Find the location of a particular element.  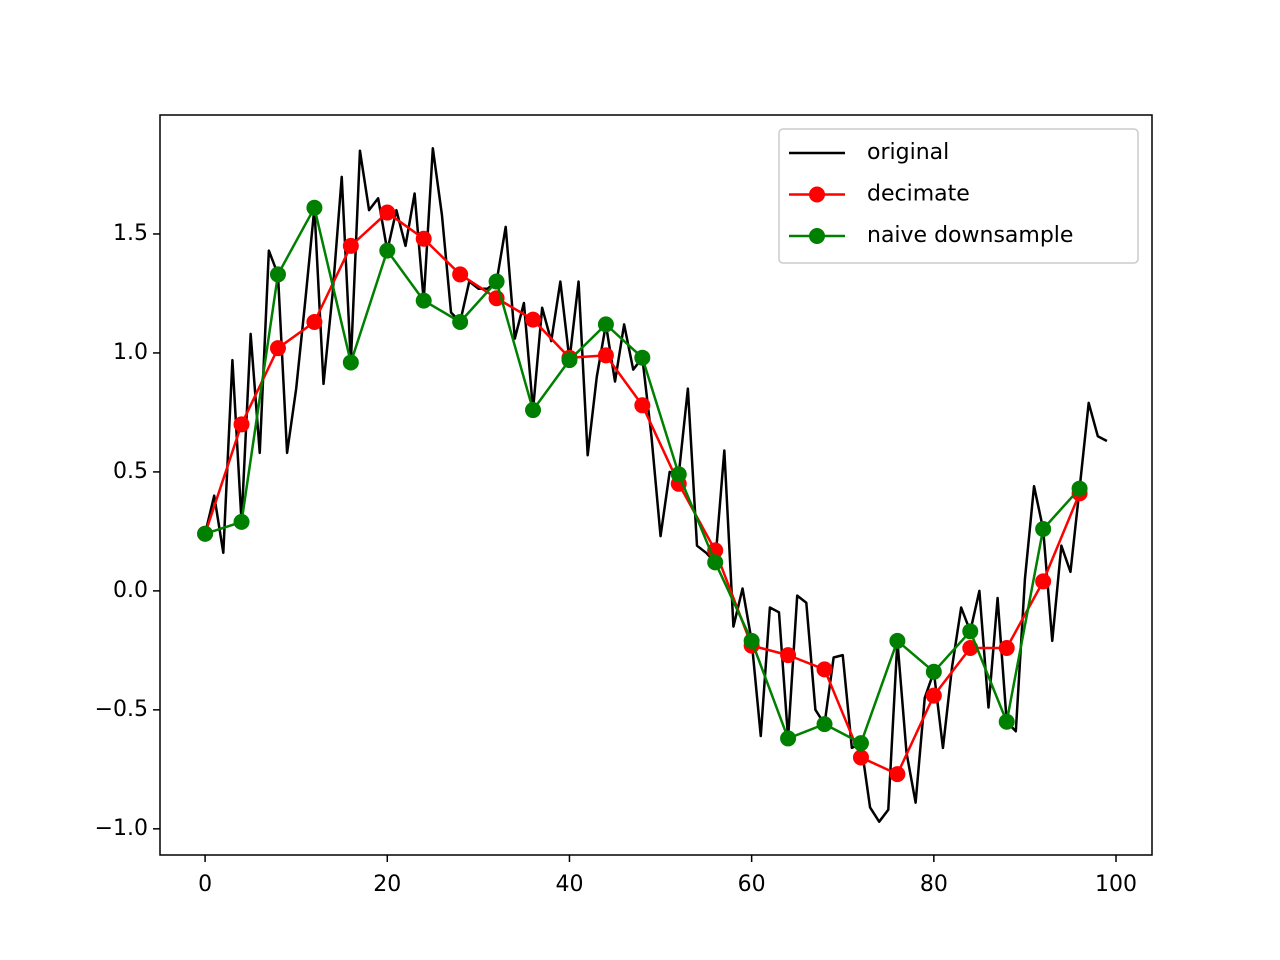

x-tick-label: 0 is located at coordinates (205, 884).